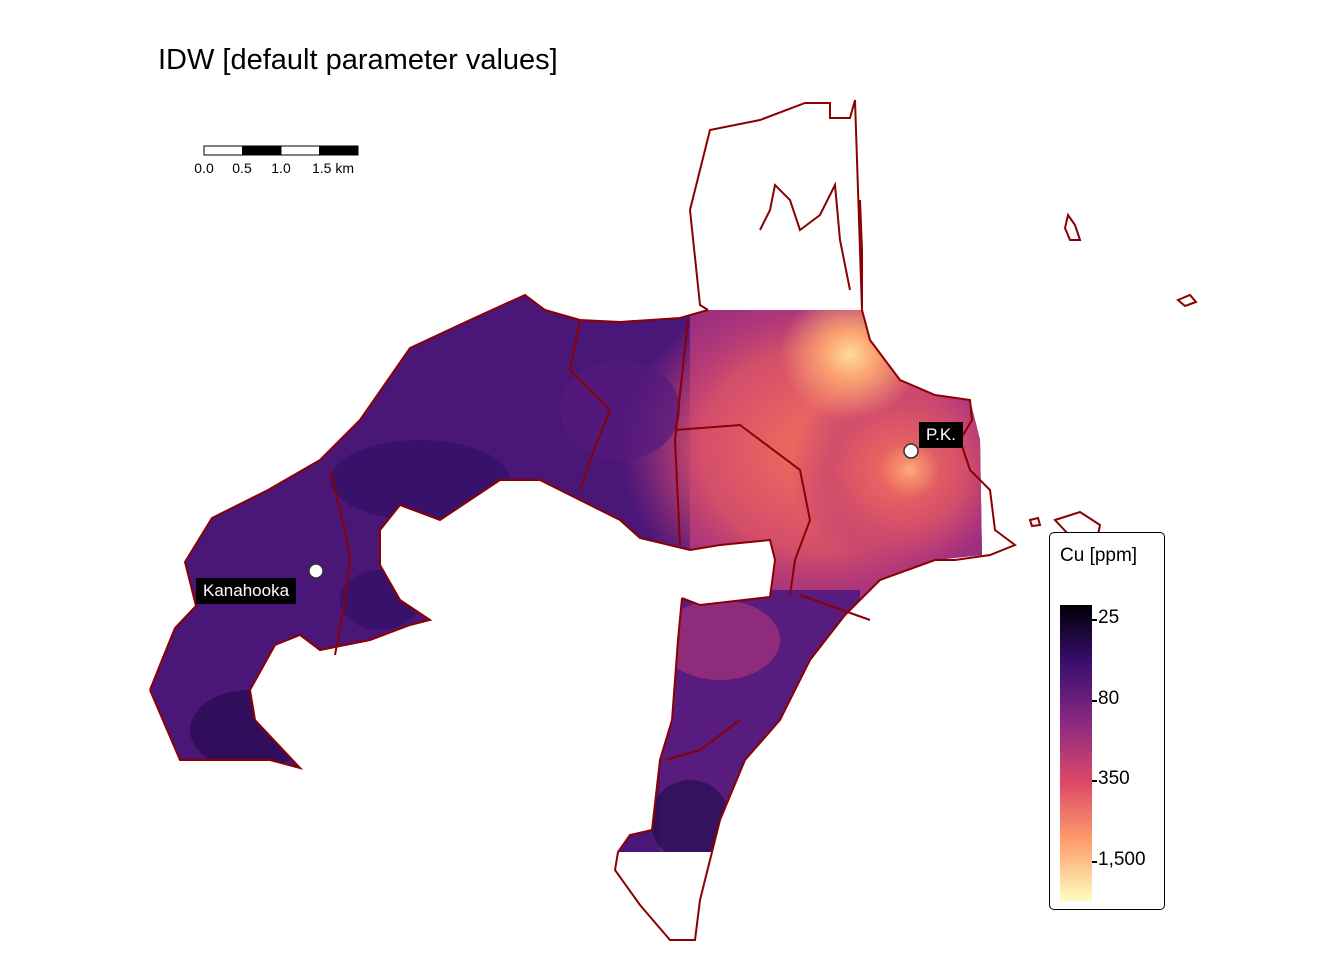 The image size is (1344, 960). I want to click on map-title: IDW [default parameter values], so click(358, 60).